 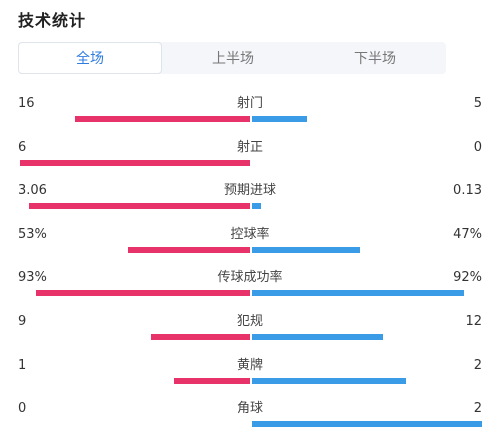 What do you see at coordinates (22, 321) in the screenshot?
I see `stat-home-value: 9` at bounding box center [22, 321].